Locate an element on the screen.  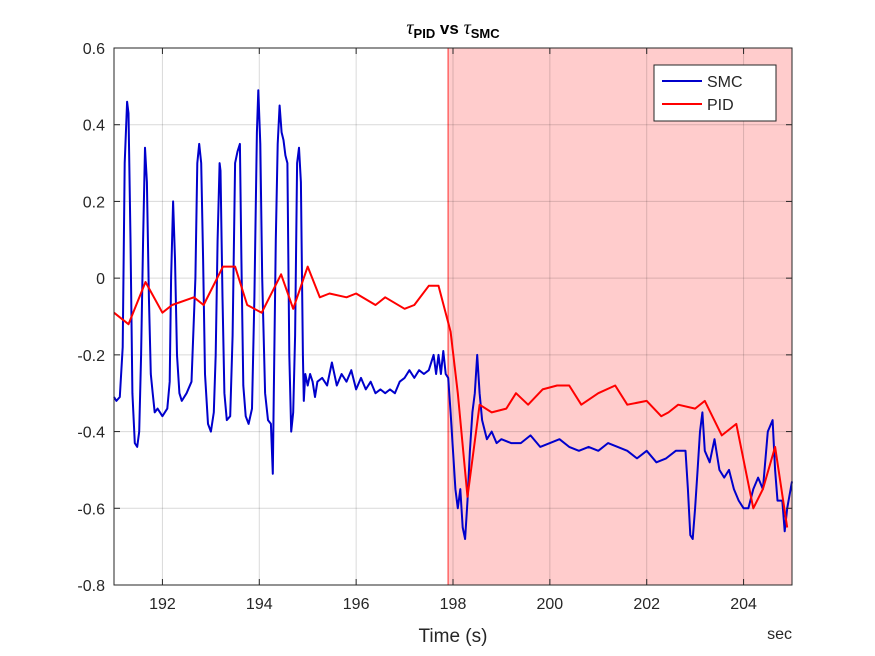
y-tick-label: -0.2 is located at coordinates (91, 356).